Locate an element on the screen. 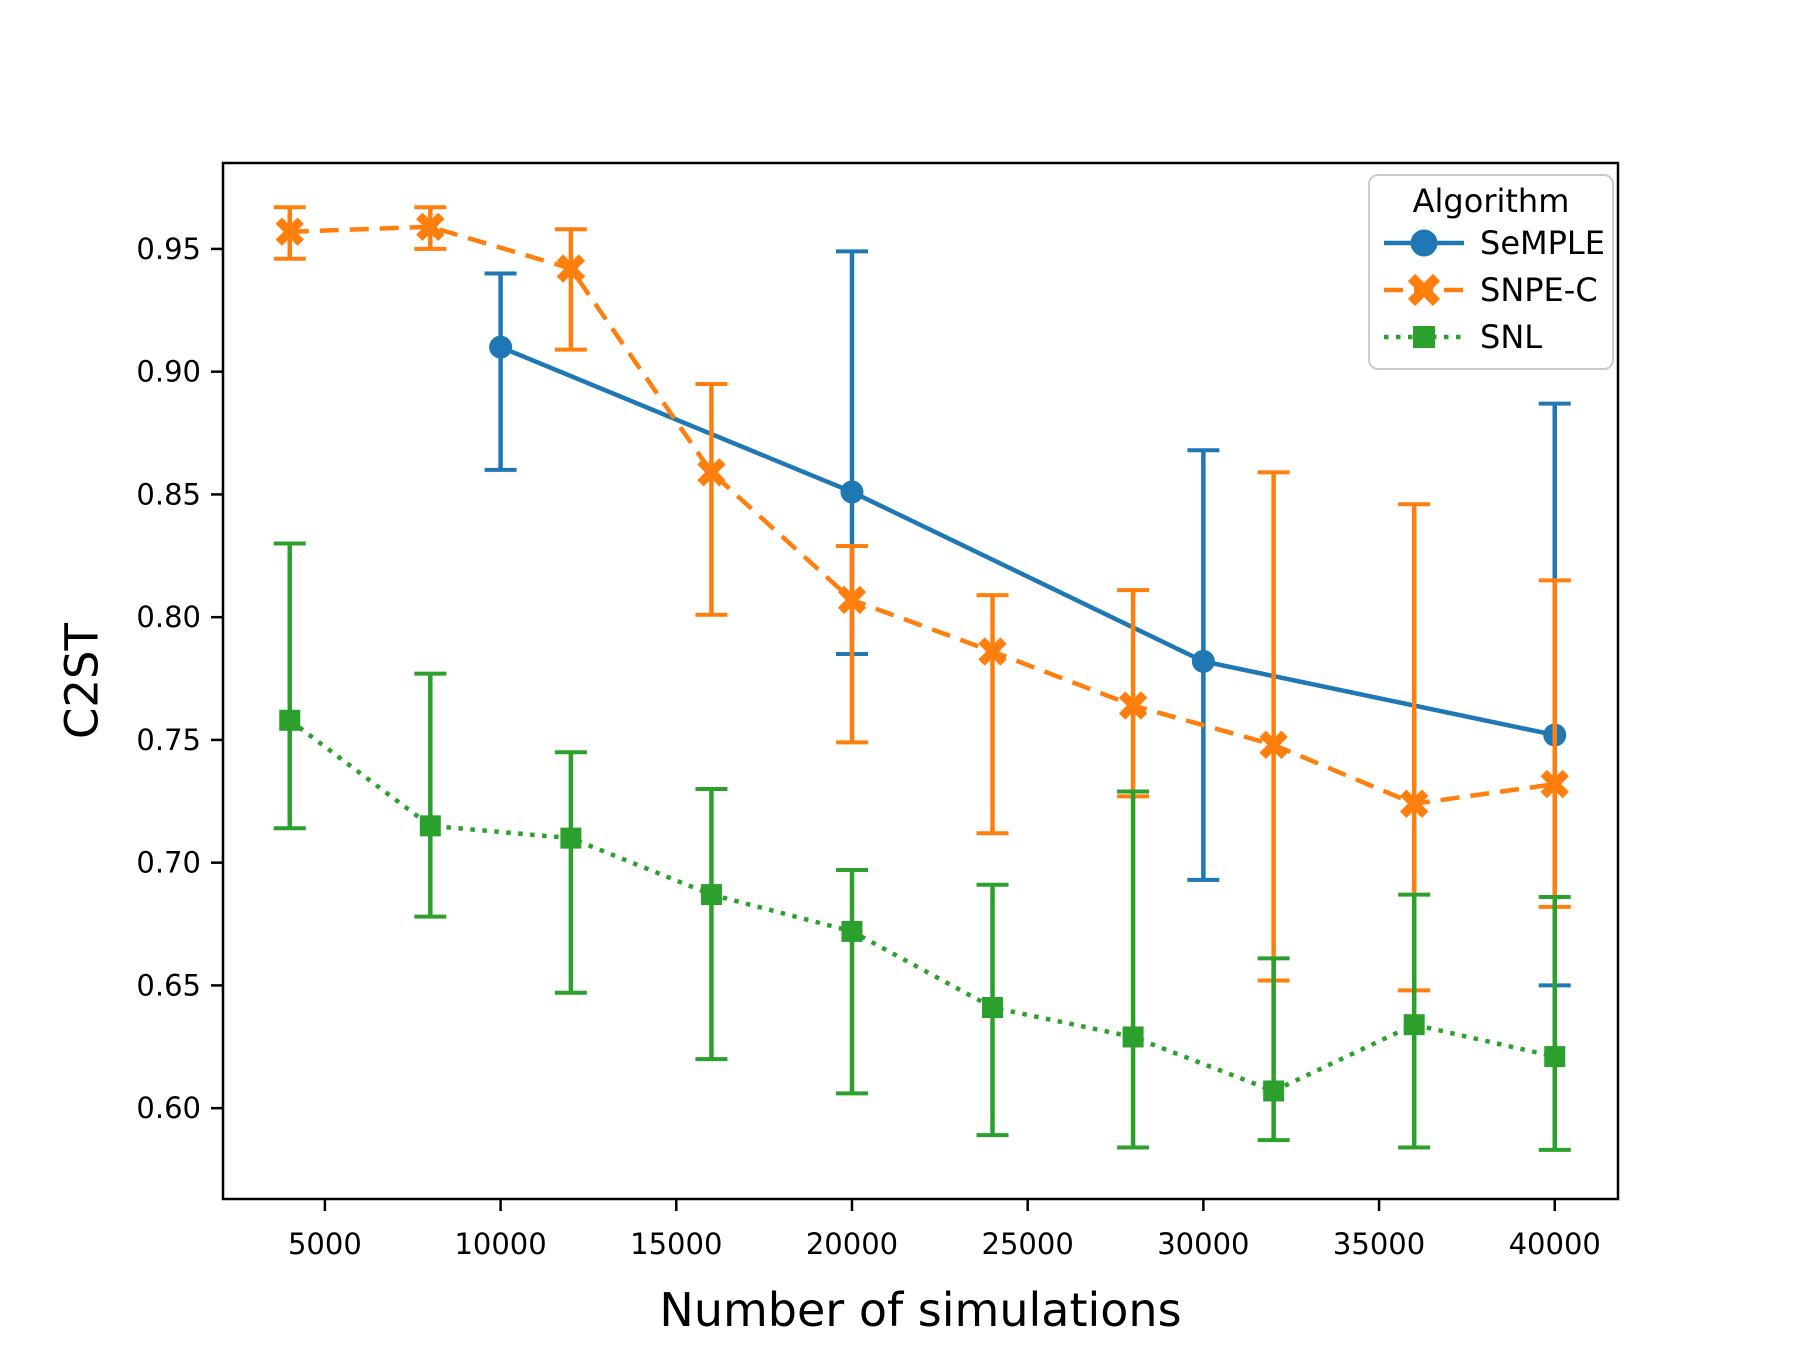  legend-marker-snl-icon is located at coordinates (1424, 336).